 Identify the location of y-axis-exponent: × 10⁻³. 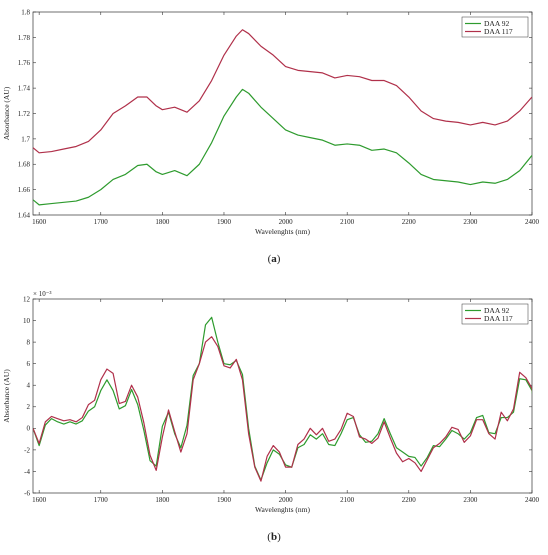
(42, 294).